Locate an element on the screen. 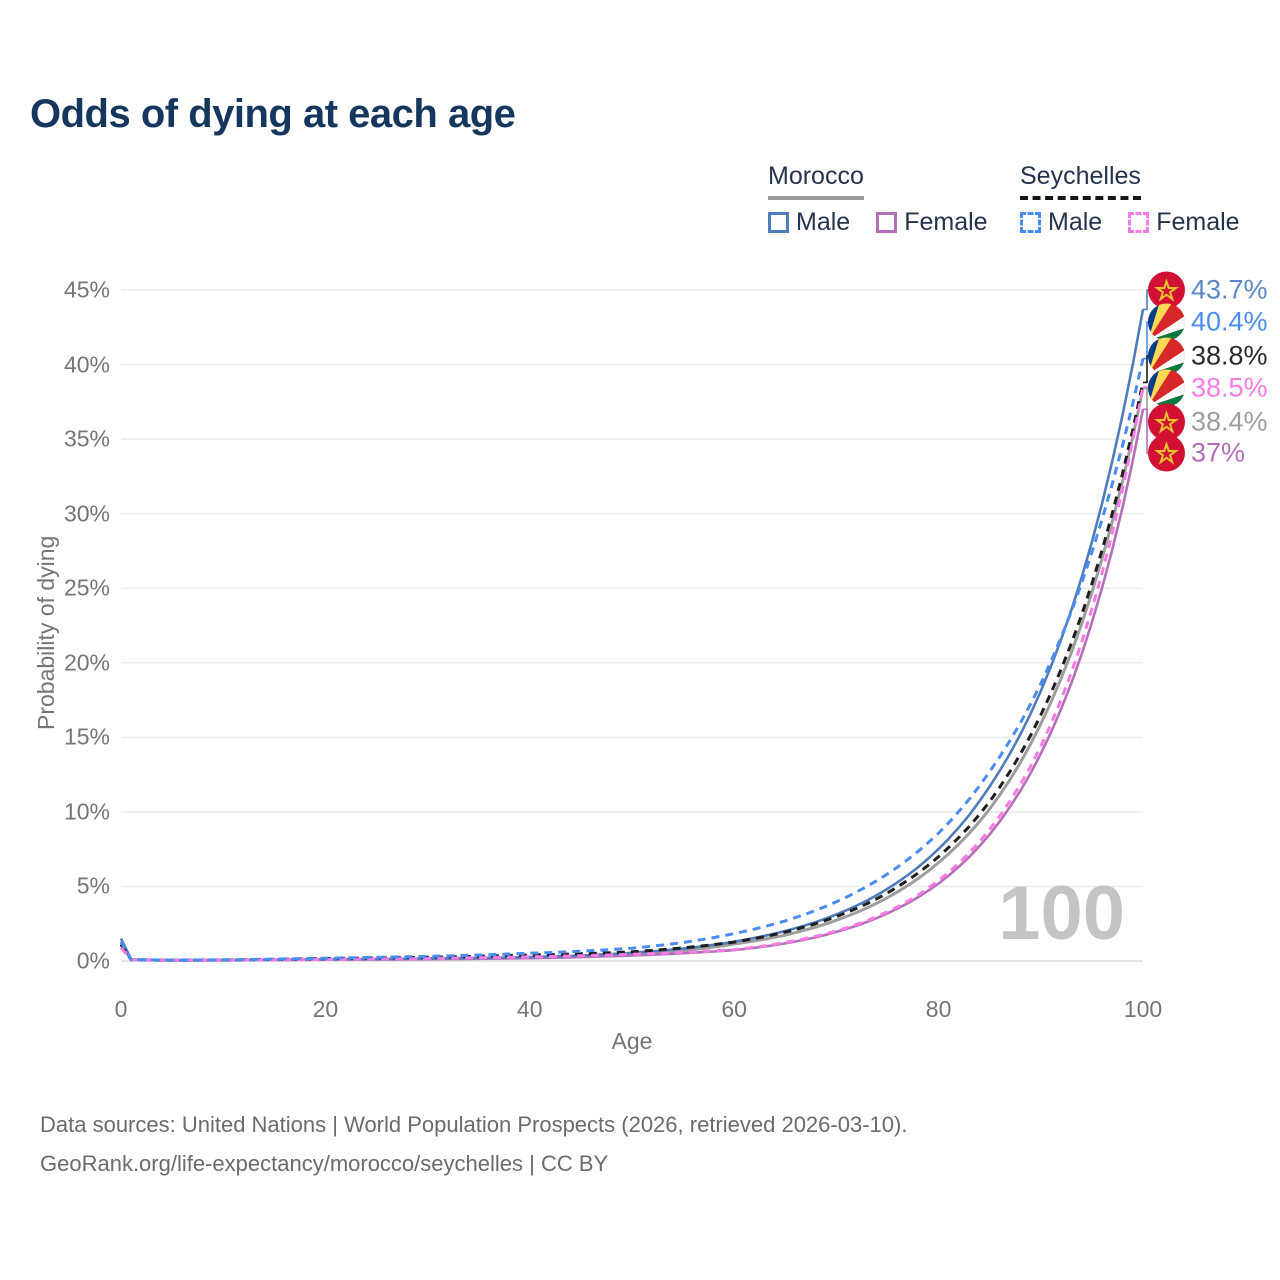 The image size is (1280, 1280). legend-item-morocco-male: Male is located at coordinates (809, 222).